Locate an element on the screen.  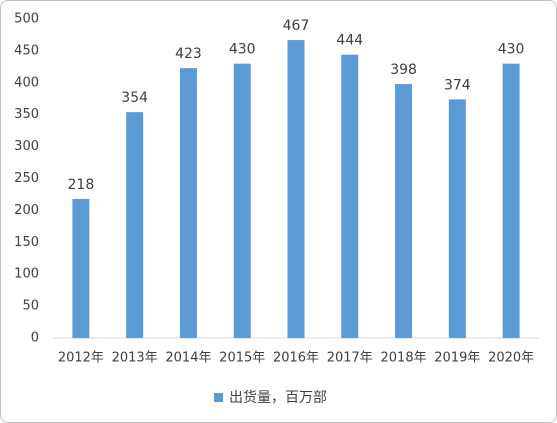
data-label: 374 is located at coordinates (457, 85).